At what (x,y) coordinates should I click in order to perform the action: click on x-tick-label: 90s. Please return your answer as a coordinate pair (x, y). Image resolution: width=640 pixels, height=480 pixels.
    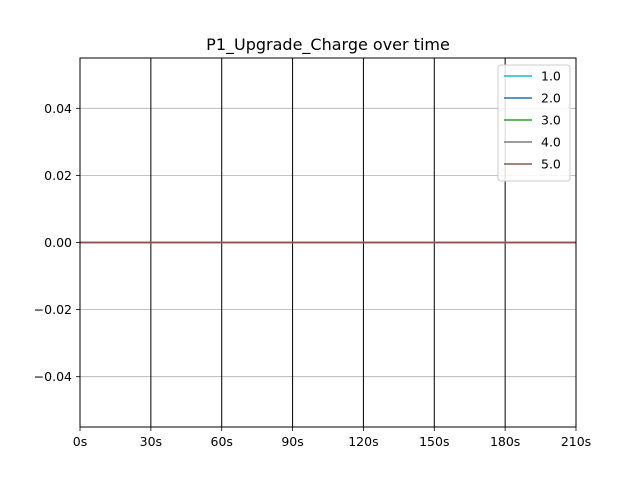
    Looking at the image, I should click on (292, 441).